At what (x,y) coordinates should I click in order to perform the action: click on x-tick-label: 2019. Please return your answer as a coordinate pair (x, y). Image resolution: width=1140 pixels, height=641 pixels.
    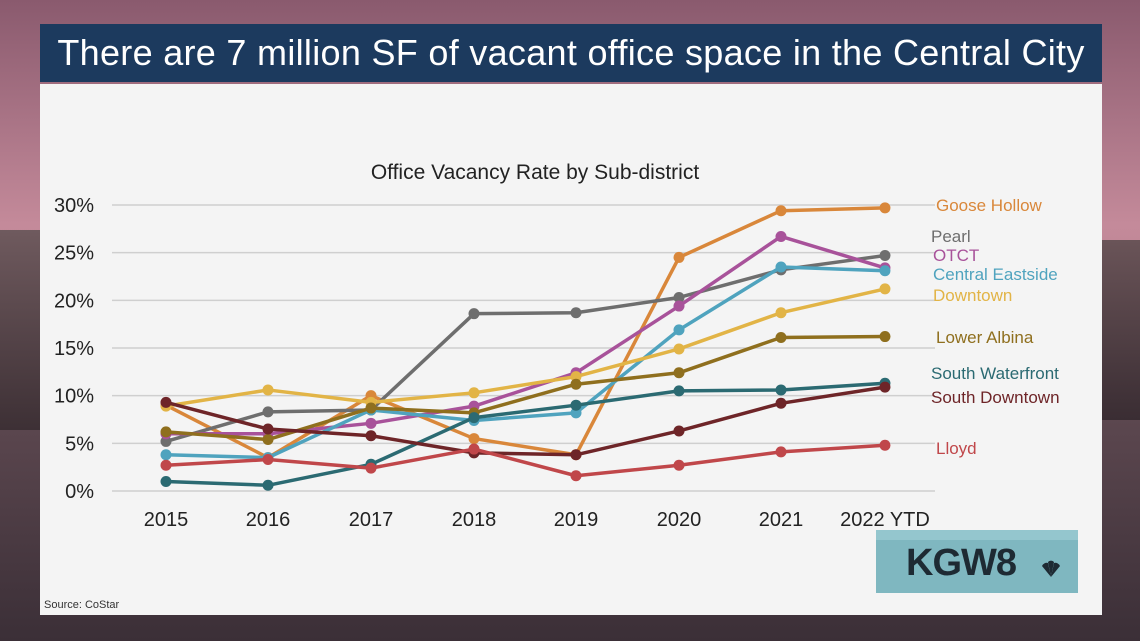
    Looking at the image, I should click on (576, 520).